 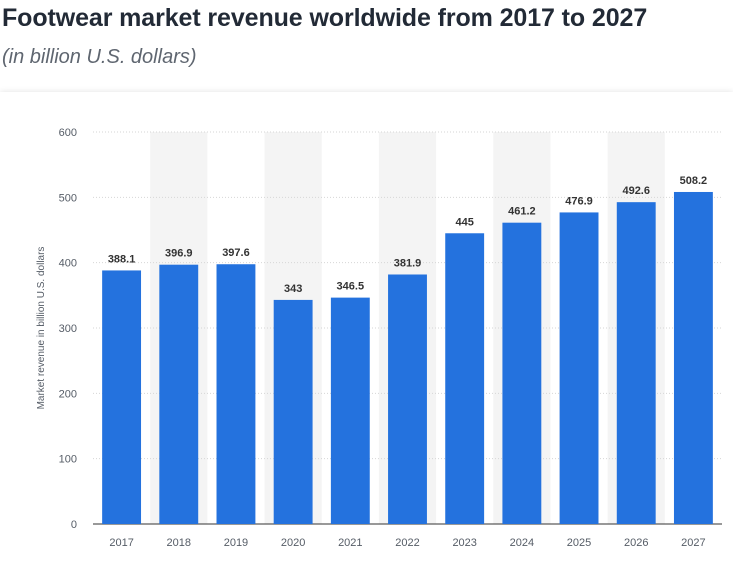 What do you see at coordinates (68, 133) in the screenshot?
I see `y-tick-label: 600` at bounding box center [68, 133].